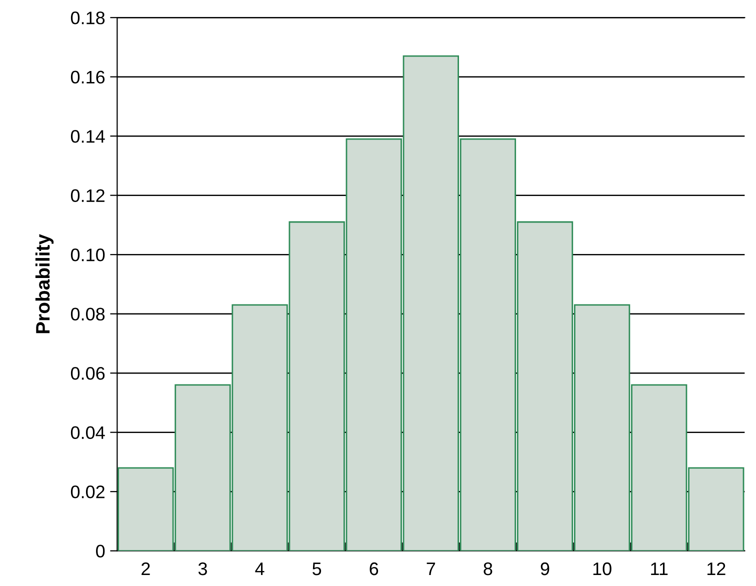 The height and width of the screenshot is (586, 756). Describe the element at coordinates (202, 569) in the screenshot. I see `x-tick-label: 3` at that location.